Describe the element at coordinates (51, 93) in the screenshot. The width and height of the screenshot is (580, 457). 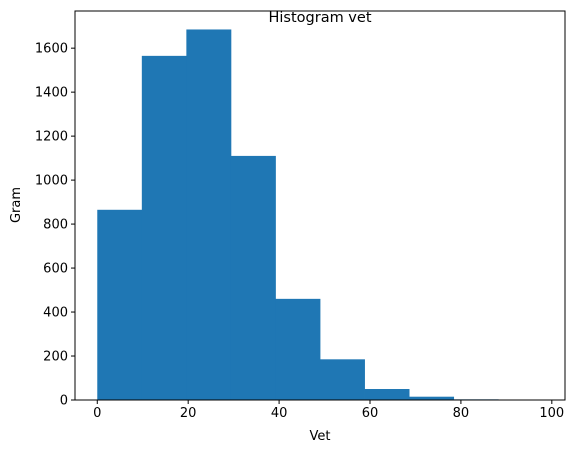
I see `y-tick-label: 1400` at that location.